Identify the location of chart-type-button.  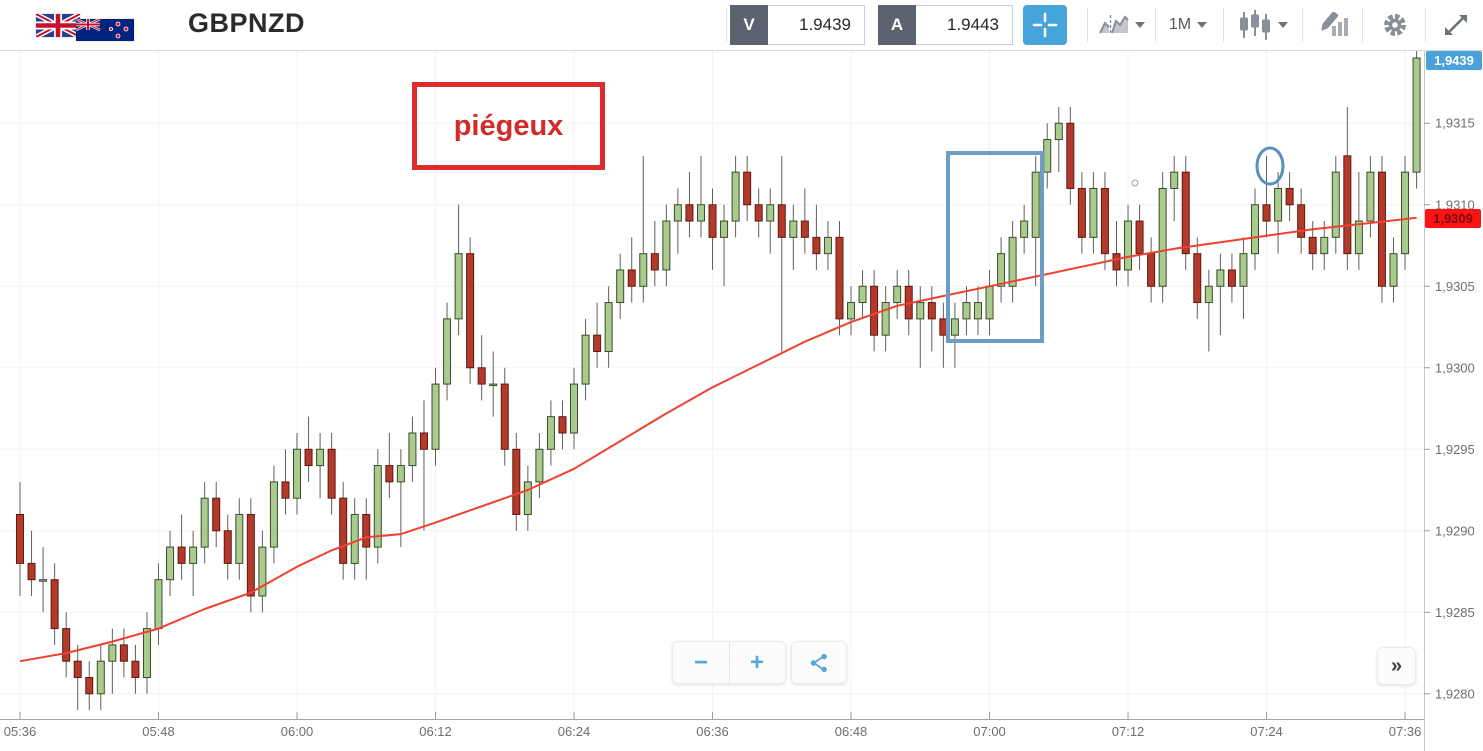
(1263, 25).